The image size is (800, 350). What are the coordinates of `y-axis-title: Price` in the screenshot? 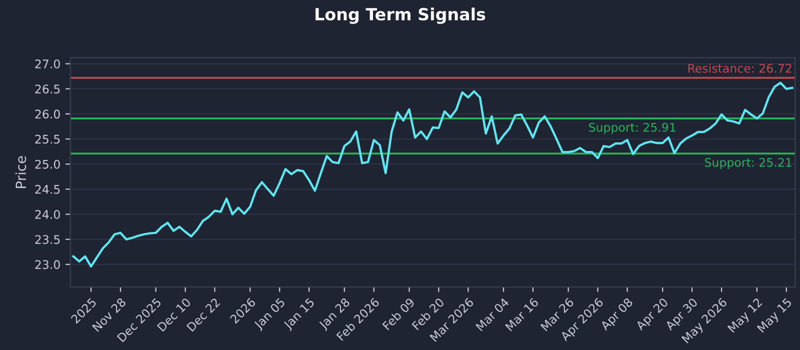 It's located at (20, 172).